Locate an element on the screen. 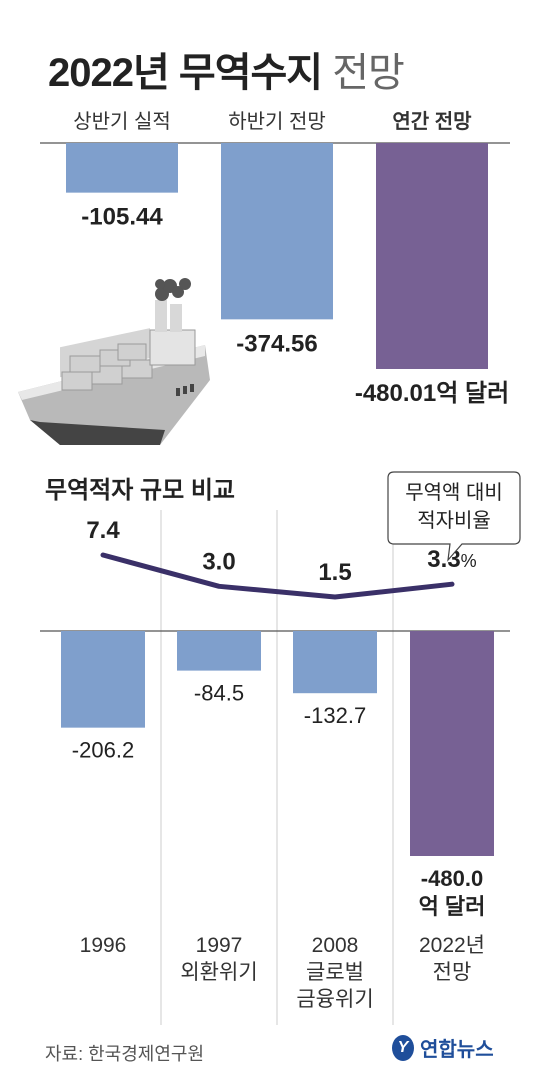 This screenshot has height=1083, width=550. bottom-value-label: -480.0 is located at coordinates (452, 878).